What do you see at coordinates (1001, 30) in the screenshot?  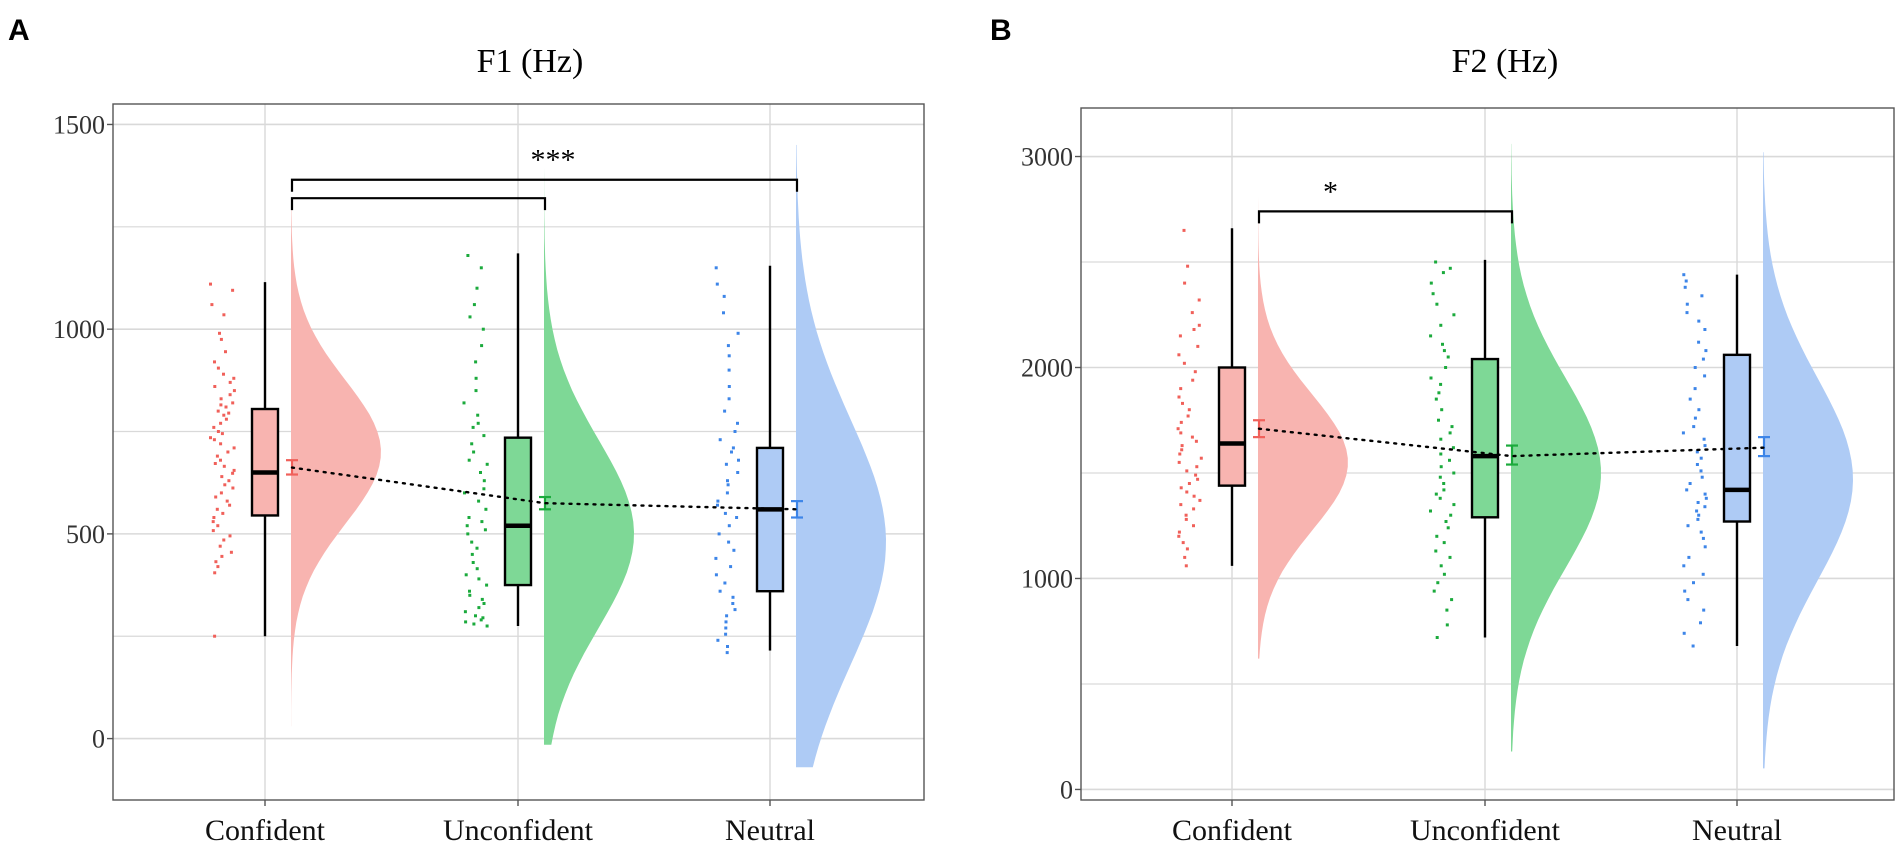 I see `panel-b-label: B` at bounding box center [1001, 30].